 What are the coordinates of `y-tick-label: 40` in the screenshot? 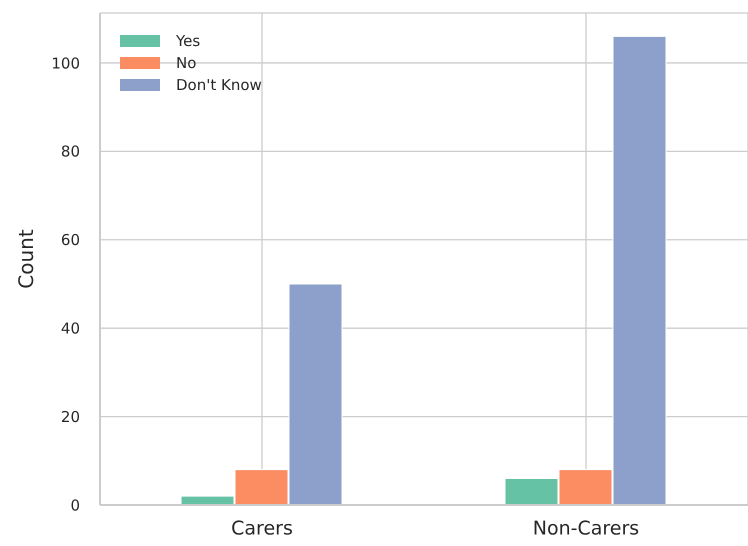 It's located at (70, 329).